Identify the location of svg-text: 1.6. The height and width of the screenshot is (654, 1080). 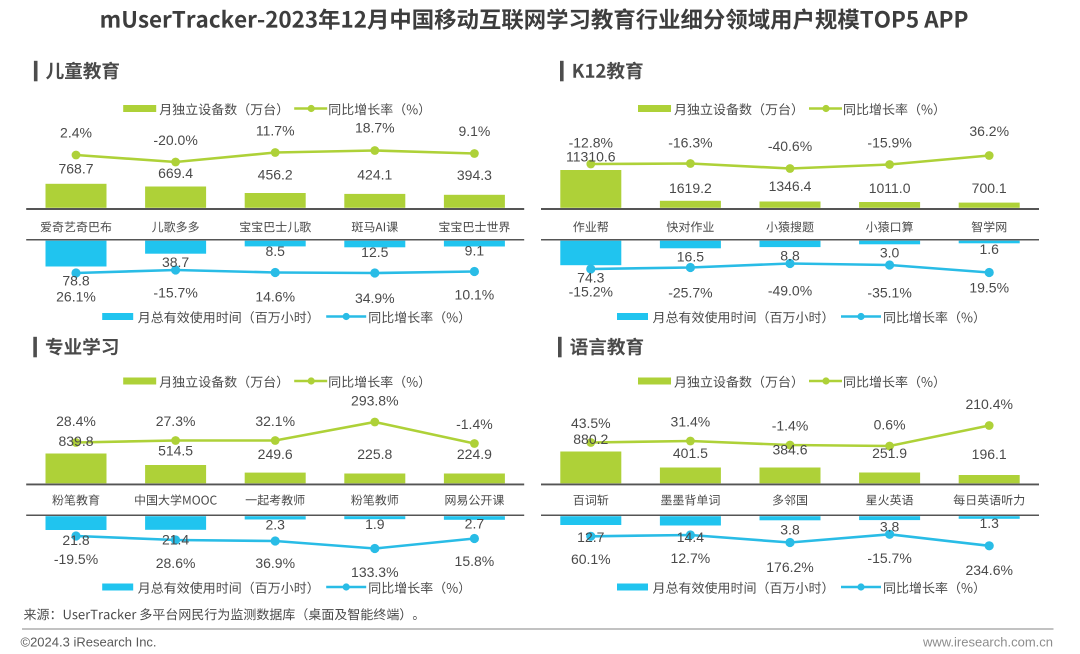
(989, 249).